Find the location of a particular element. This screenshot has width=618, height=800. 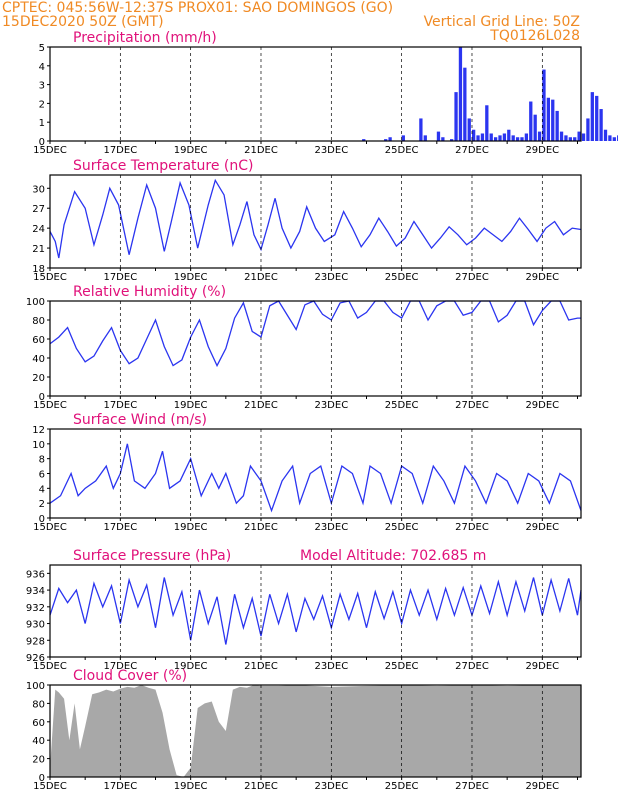

y-tick-label: 24 is located at coordinates (38, 229).